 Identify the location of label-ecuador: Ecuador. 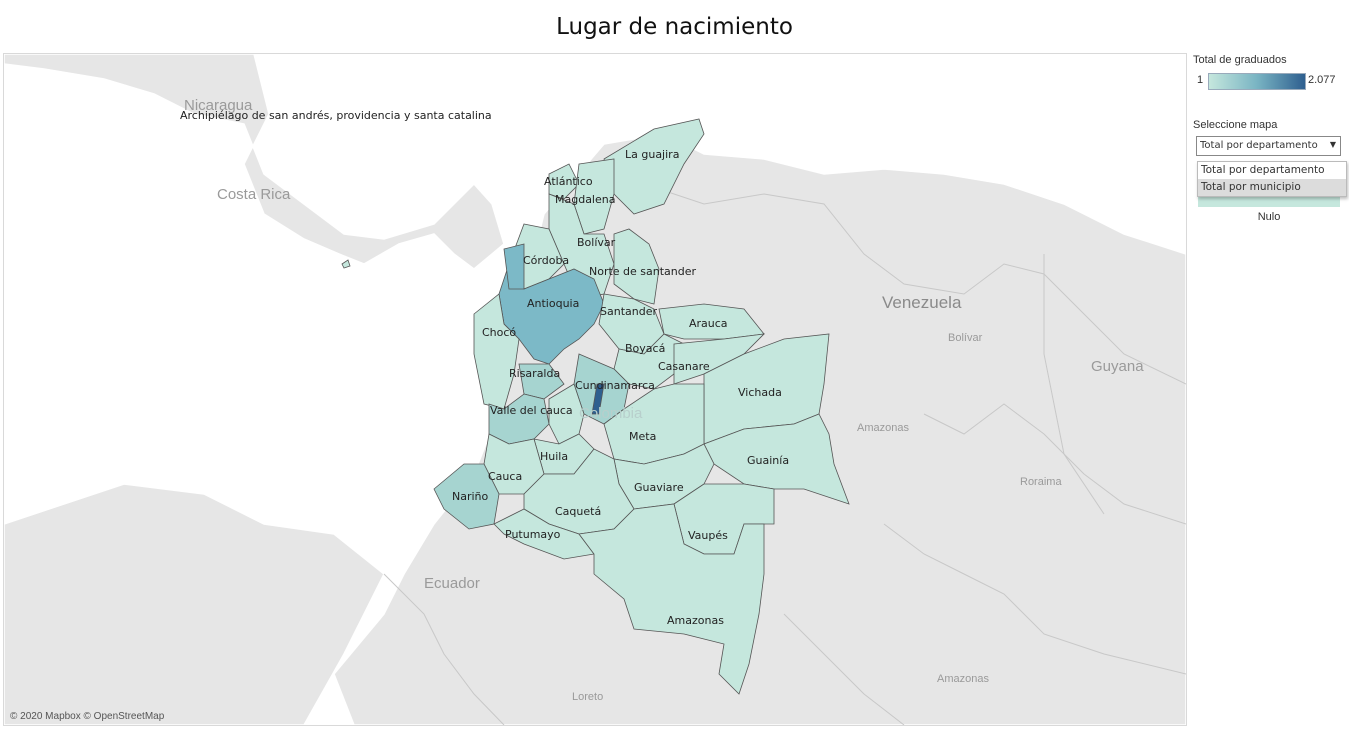
(452, 583).